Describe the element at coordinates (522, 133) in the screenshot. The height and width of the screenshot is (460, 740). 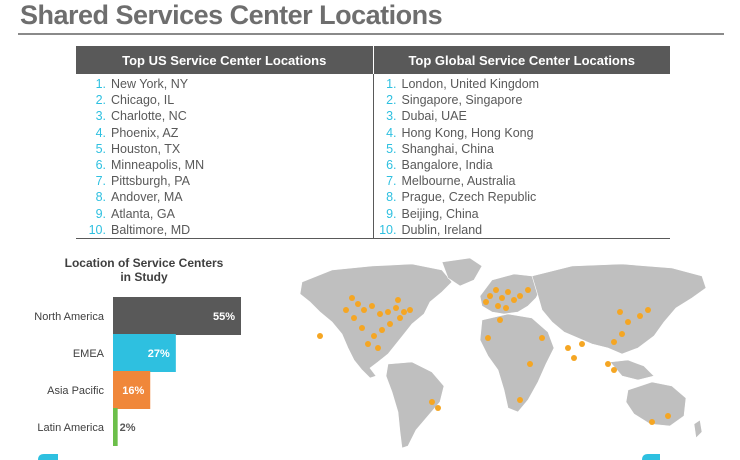
I see `location-list-item: 4. Hong Kong, Hong Kong` at that location.